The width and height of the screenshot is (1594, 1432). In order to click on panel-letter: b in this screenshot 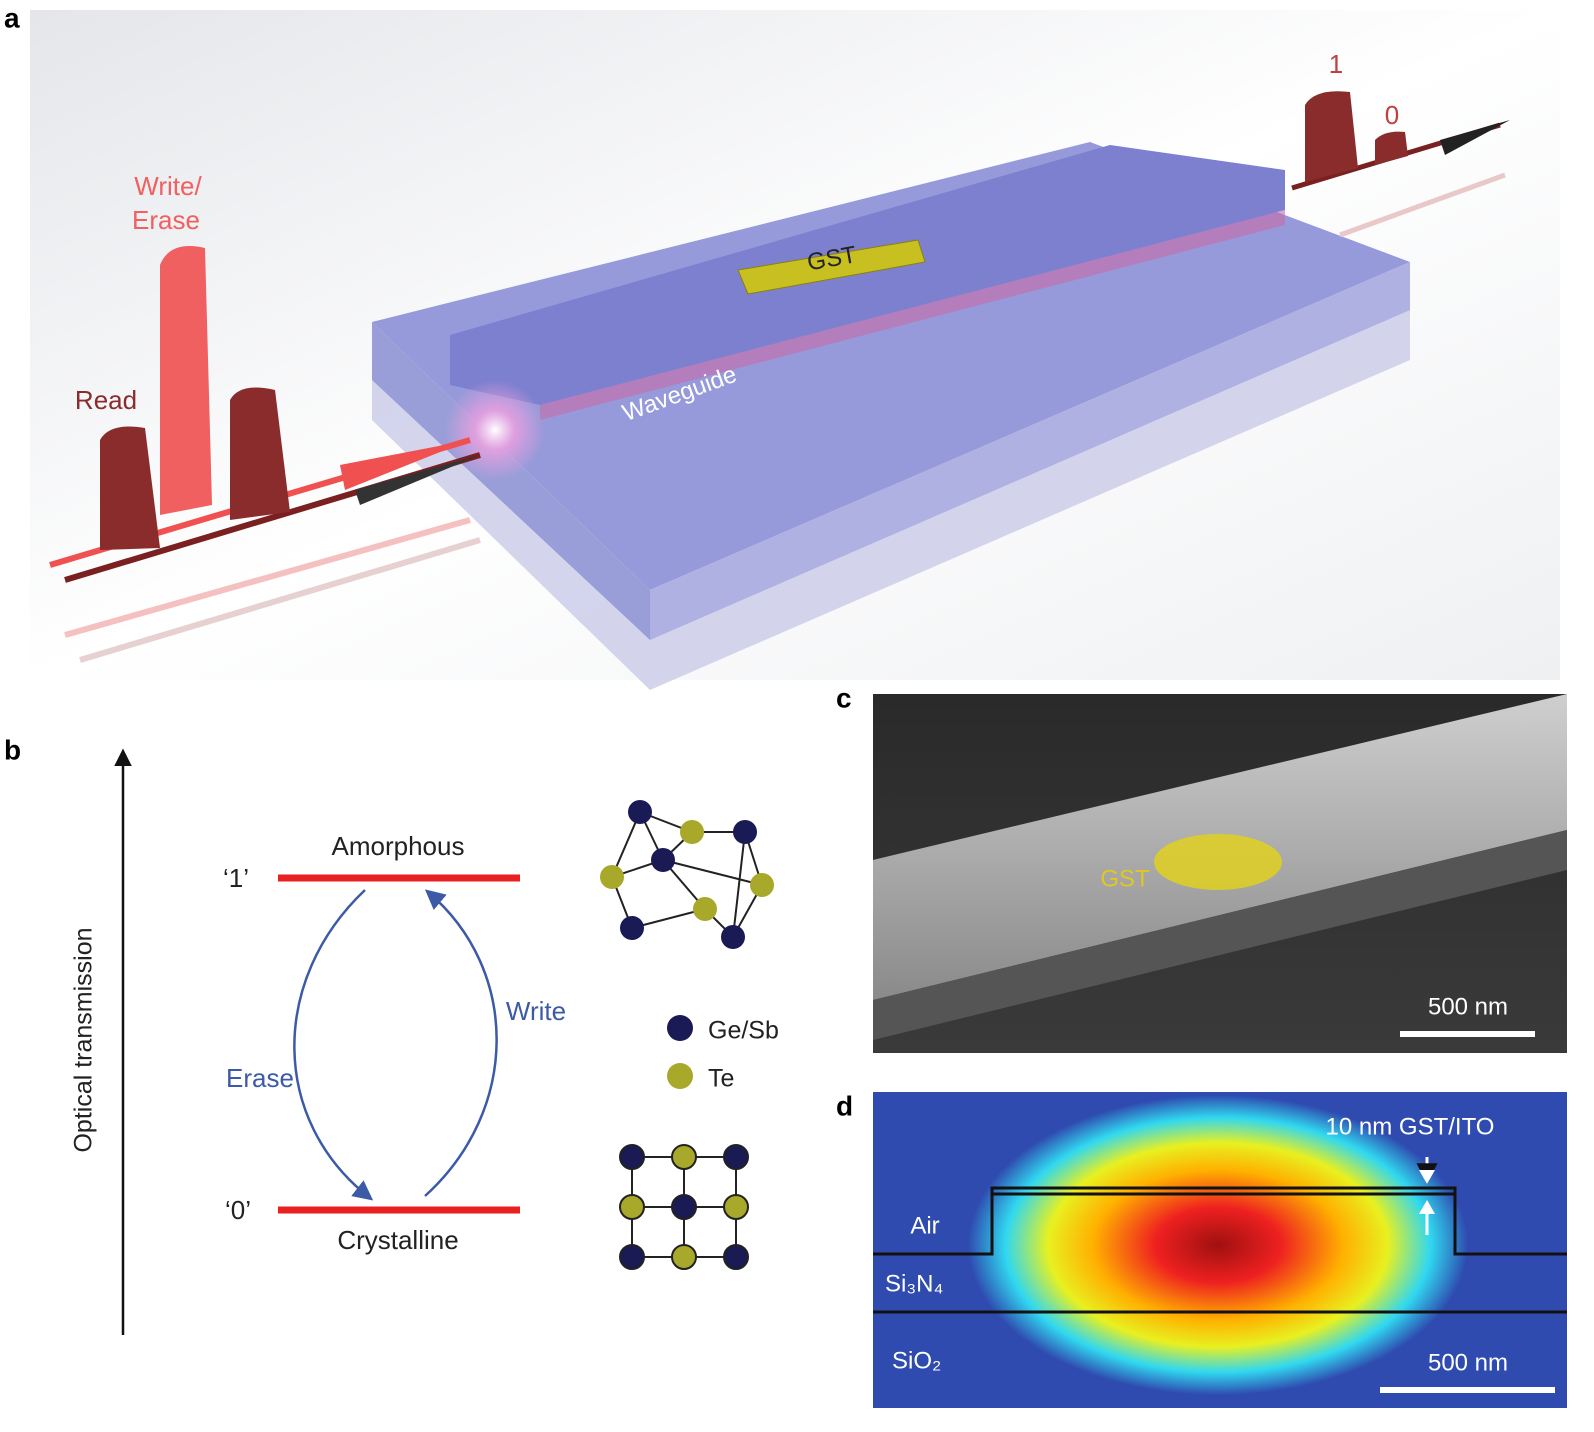, I will do `click(12, 749)`.